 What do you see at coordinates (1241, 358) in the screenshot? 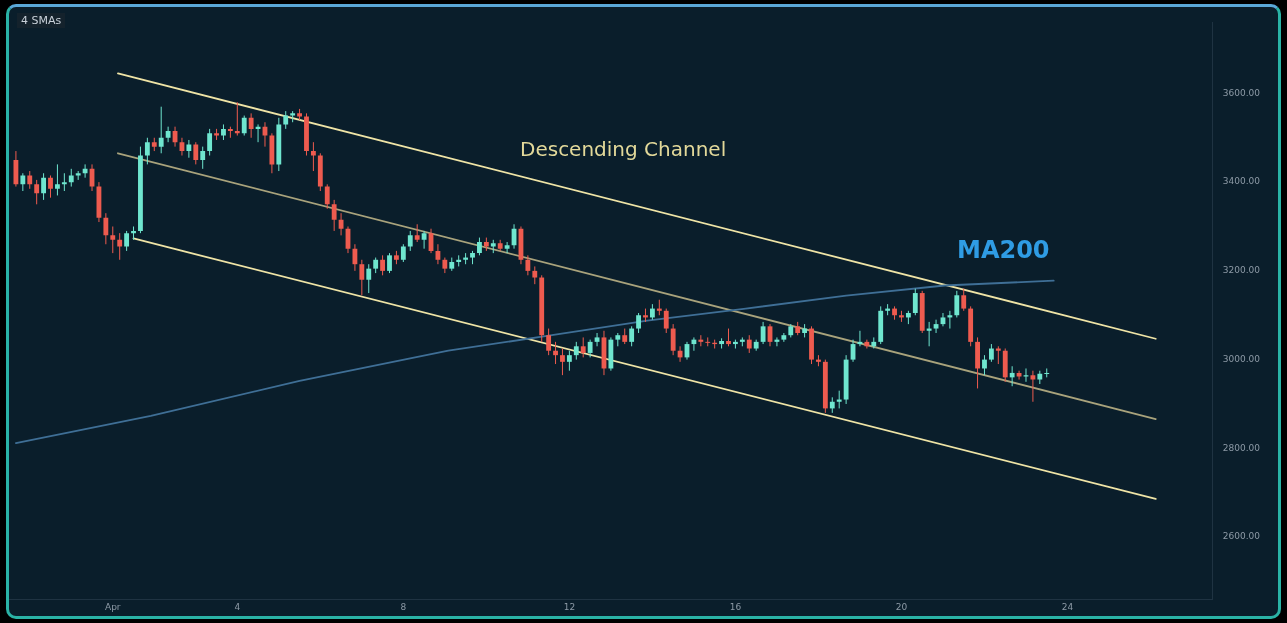
I see `y-tick-label: 3000.00` at bounding box center [1241, 358].